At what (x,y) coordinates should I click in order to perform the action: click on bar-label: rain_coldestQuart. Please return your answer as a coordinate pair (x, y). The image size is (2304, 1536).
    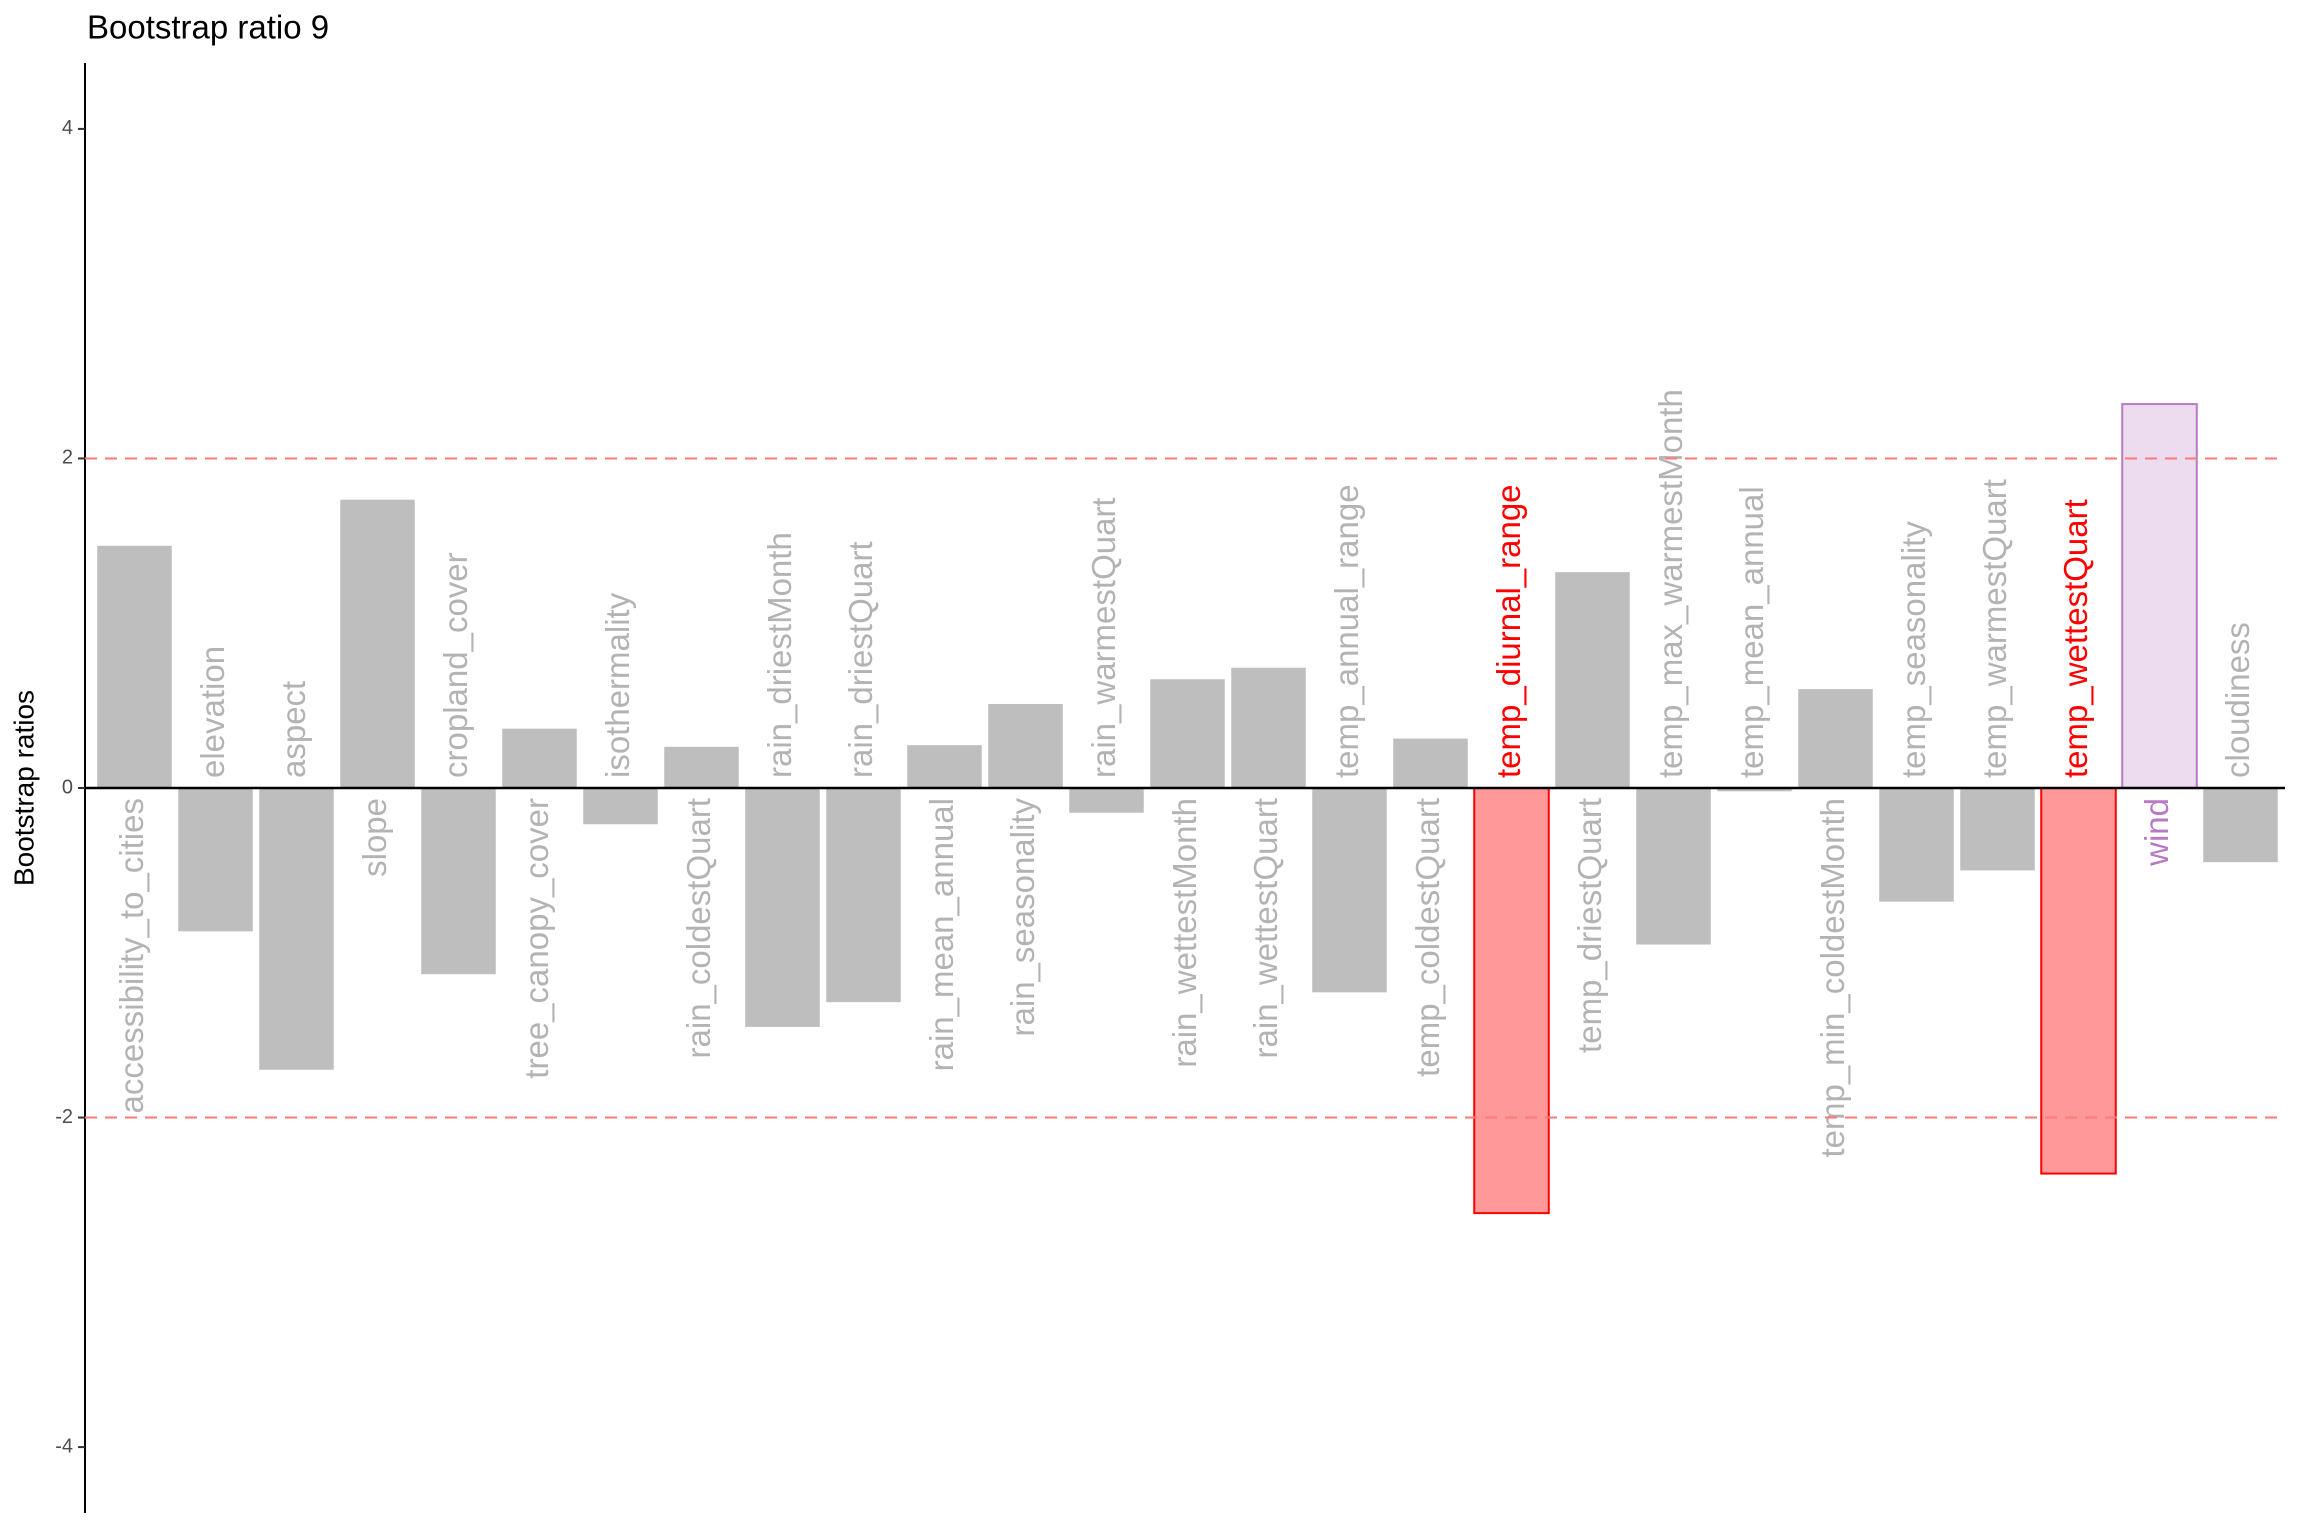
    Looking at the image, I should click on (698, 928).